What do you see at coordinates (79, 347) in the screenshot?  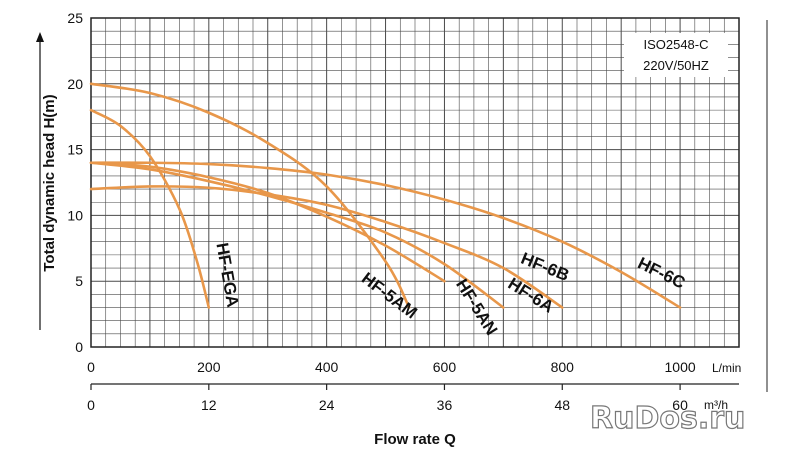 I see `y-tick-label: 0` at bounding box center [79, 347].